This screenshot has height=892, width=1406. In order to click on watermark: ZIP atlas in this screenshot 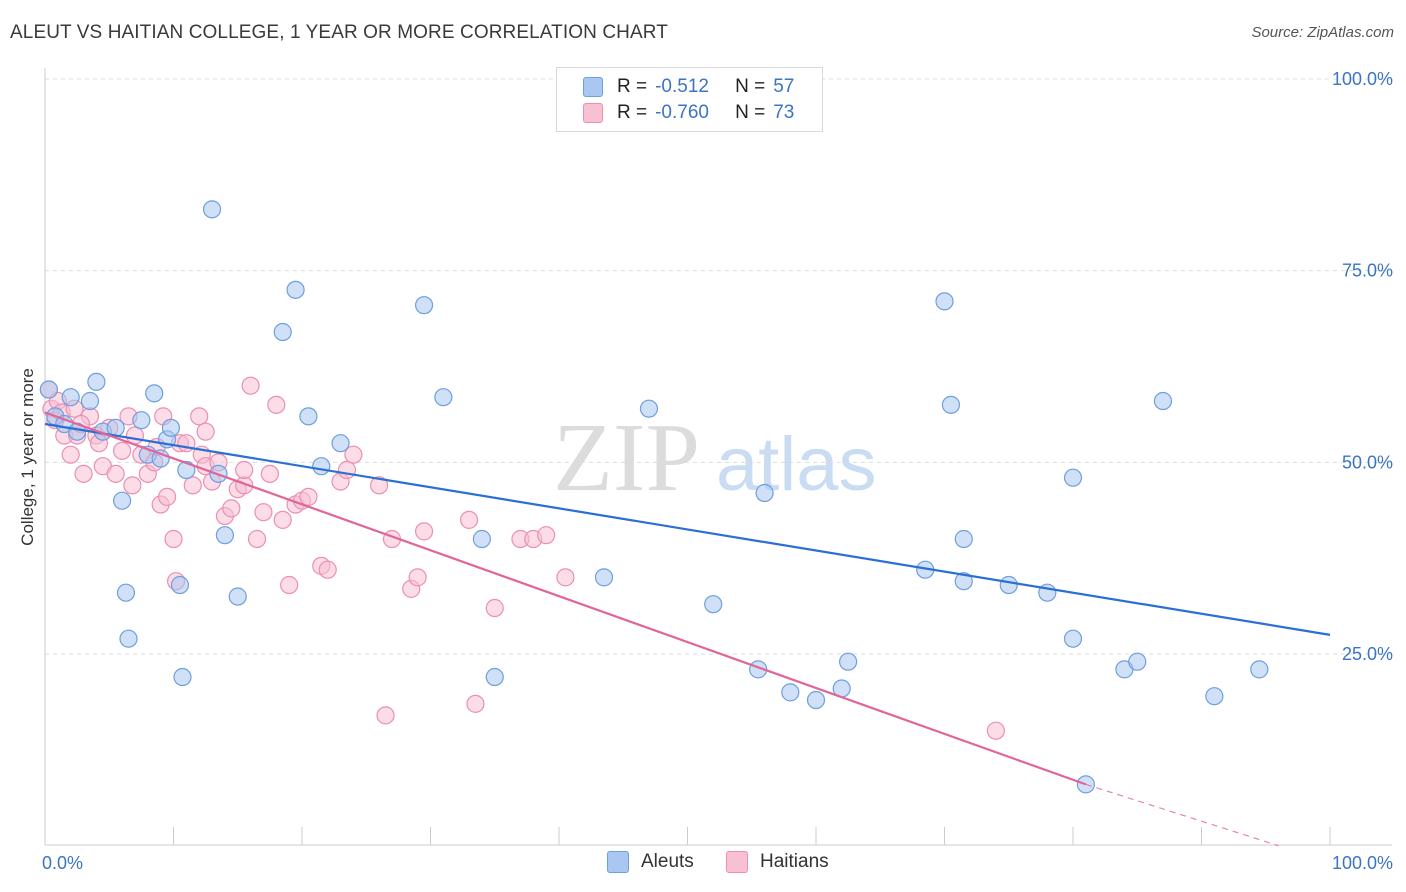, I will do `click(715, 458)`.